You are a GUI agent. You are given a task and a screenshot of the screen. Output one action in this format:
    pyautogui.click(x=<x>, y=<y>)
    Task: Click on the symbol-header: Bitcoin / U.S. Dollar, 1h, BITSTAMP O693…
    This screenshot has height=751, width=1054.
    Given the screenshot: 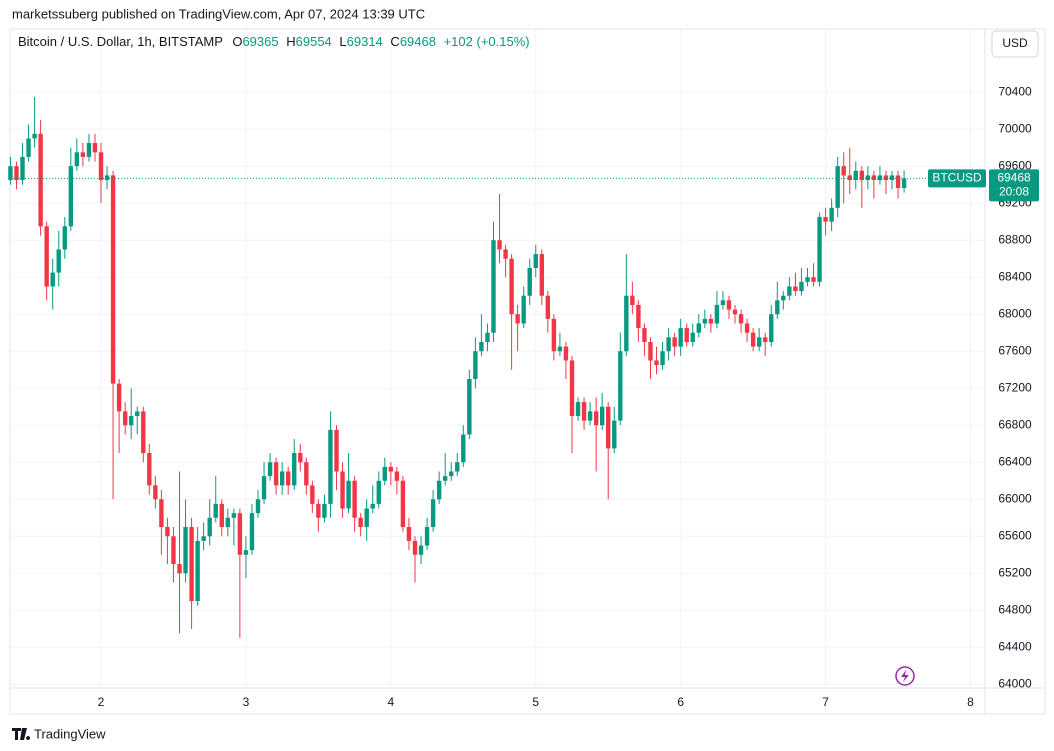 What is the action you would take?
    pyautogui.click(x=274, y=41)
    